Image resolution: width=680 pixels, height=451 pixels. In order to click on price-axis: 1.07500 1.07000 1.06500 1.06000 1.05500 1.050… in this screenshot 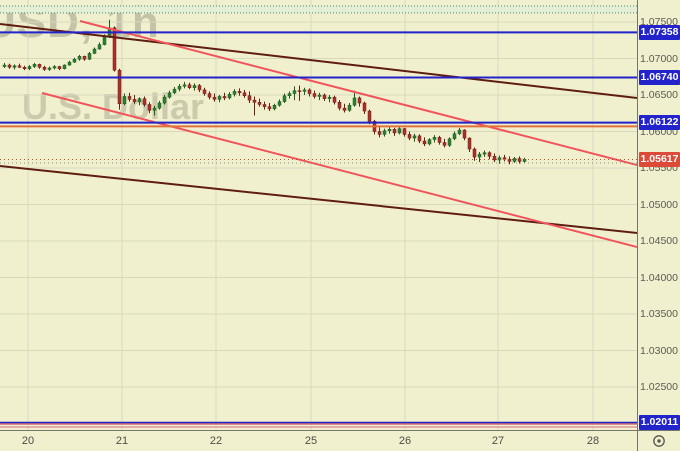, I will do `click(658, 215)`.